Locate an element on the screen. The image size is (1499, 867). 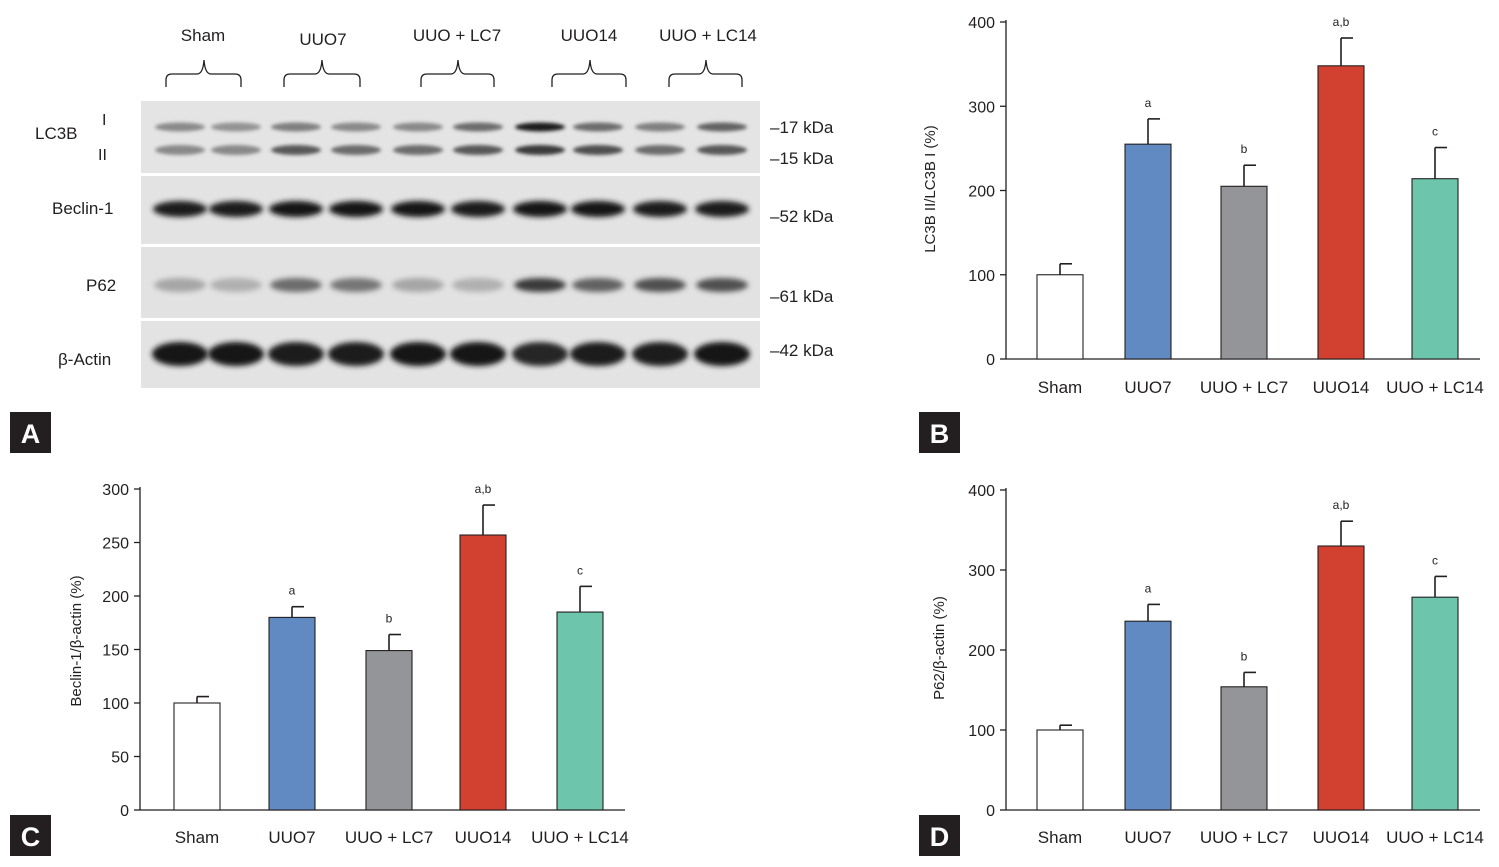
group-braces is located at coordinates (454, 73).